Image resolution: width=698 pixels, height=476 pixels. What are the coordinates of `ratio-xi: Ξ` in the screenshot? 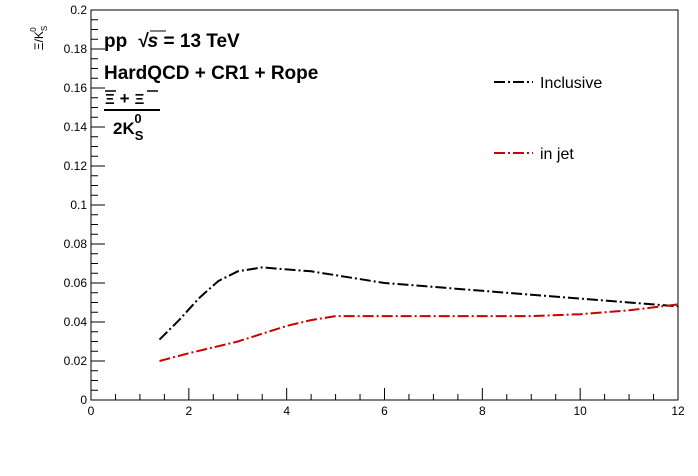 It's located at (110, 99).